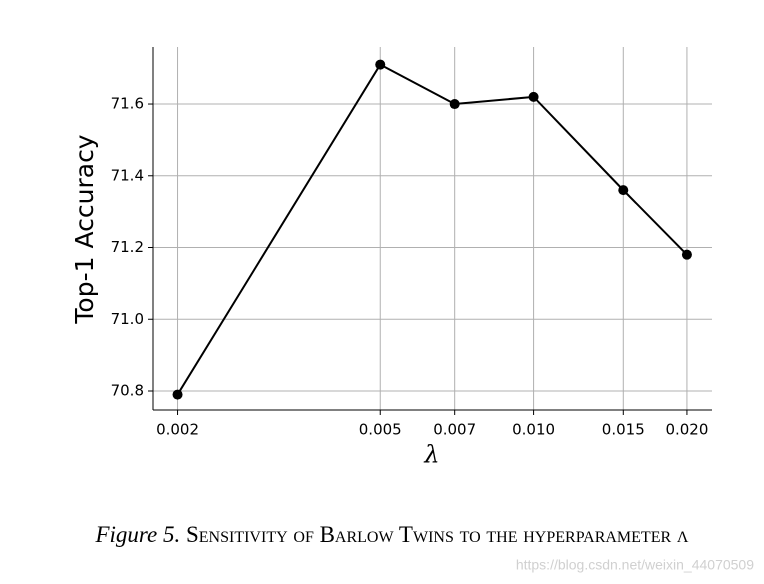 This screenshot has width=764, height=584. What do you see at coordinates (127, 175) in the screenshot?
I see `y-tick-label: 71.4` at bounding box center [127, 175].